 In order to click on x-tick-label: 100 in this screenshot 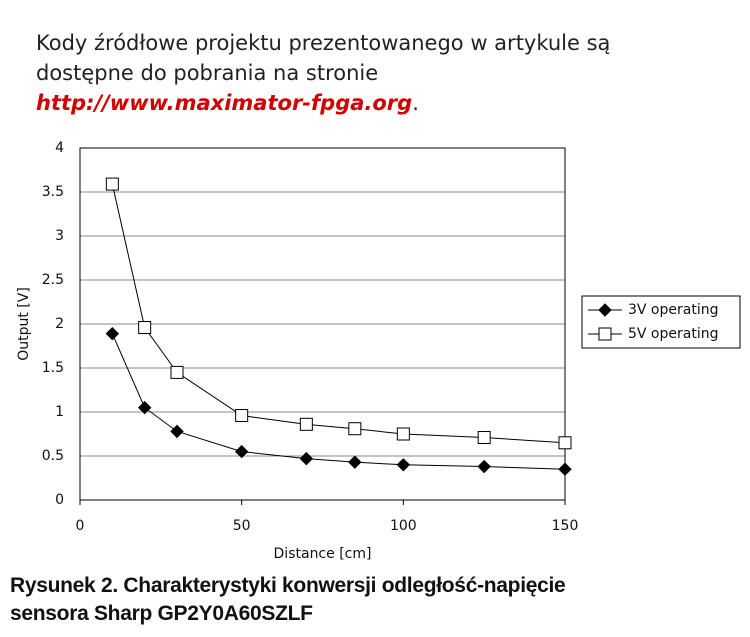, I will do `click(403, 526)`.